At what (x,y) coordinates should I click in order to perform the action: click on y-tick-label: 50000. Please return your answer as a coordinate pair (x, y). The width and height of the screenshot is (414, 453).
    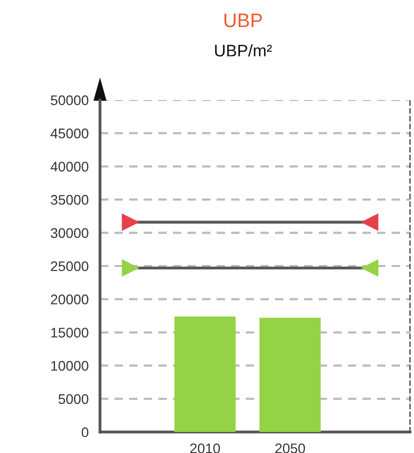
    Looking at the image, I should click on (69, 100).